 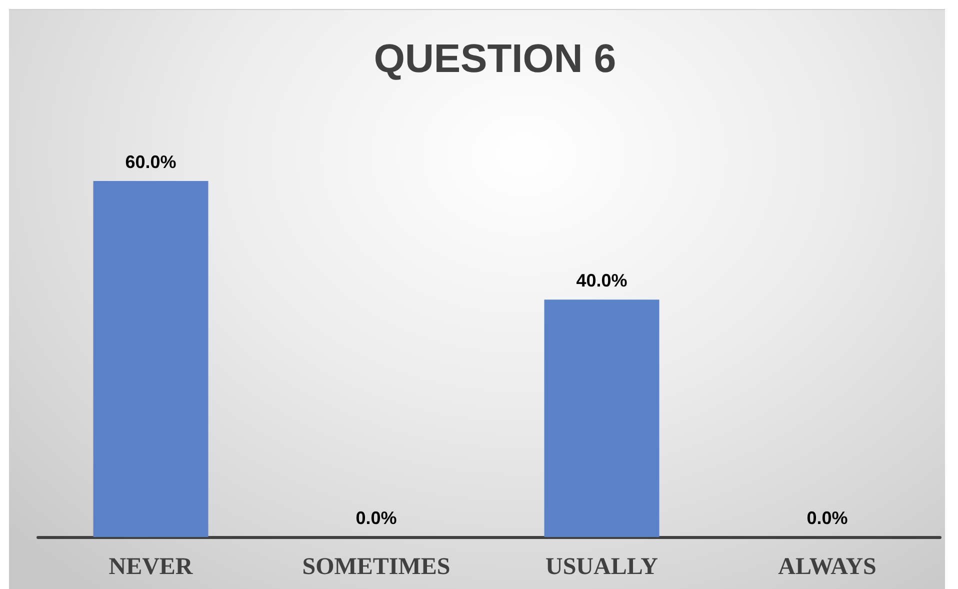 I want to click on data-label: 60.0%, so click(x=150, y=162).